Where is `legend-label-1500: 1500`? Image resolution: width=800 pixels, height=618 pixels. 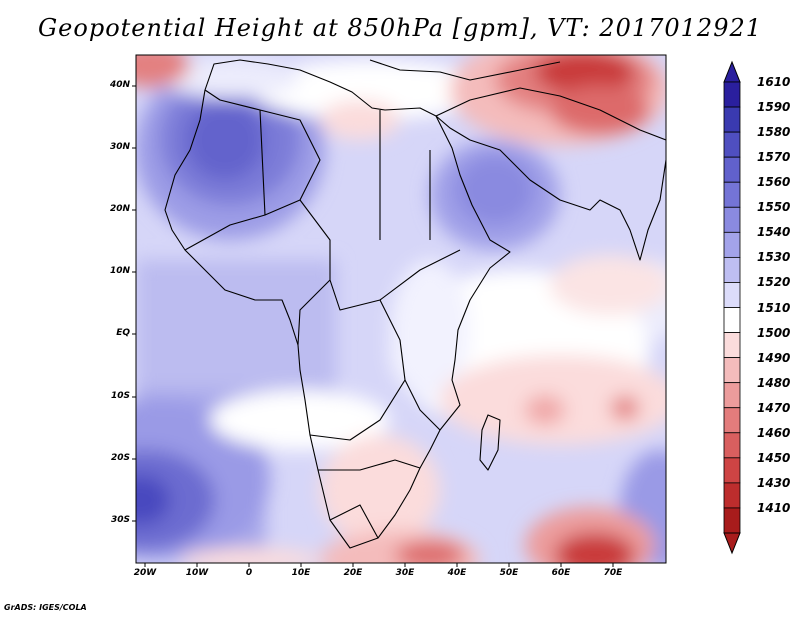
legend-label-1500: 1500 is located at coordinates (774, 332).